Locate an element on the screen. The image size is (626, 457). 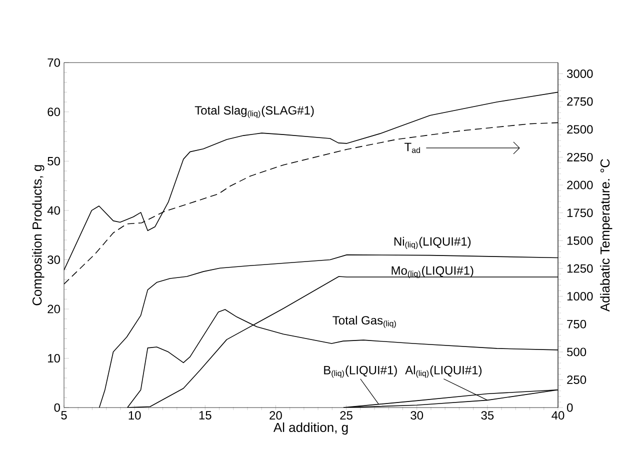
x-tick-label: 40 is located at coordinates (558, 415).